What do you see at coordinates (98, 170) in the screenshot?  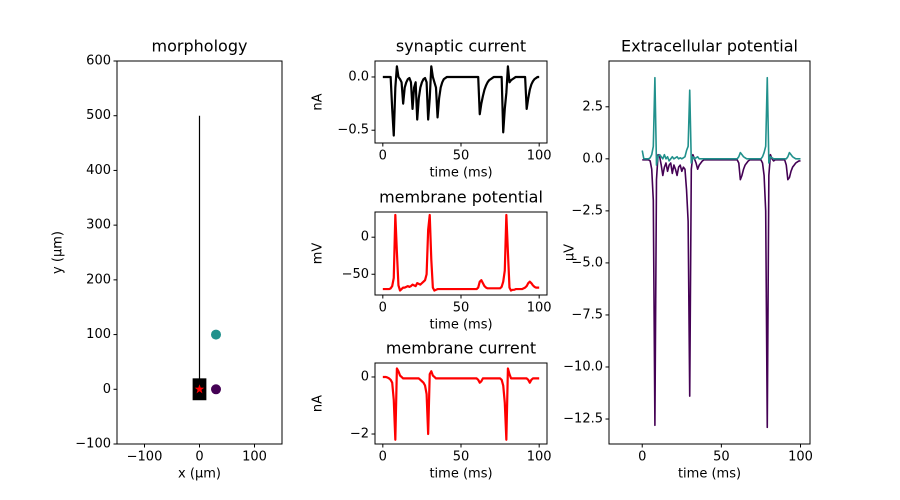 I see `y-tick-label: 400` at bounding box center [98, 170].